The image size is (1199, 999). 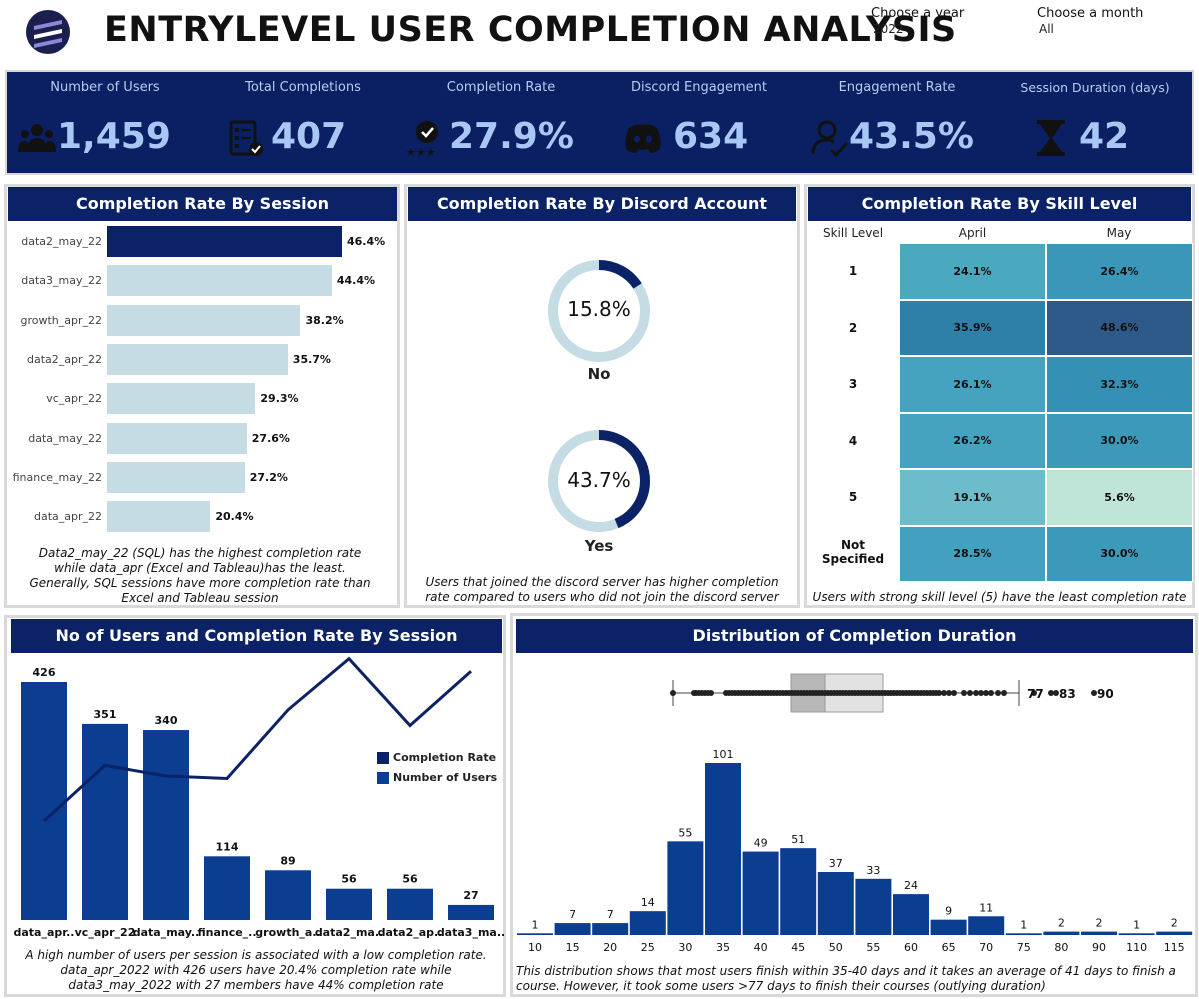 What do you see at coordinates (268, 477) in the screenshot?
I see `bar-value: 27.2%` at bounding box center [268, 477].